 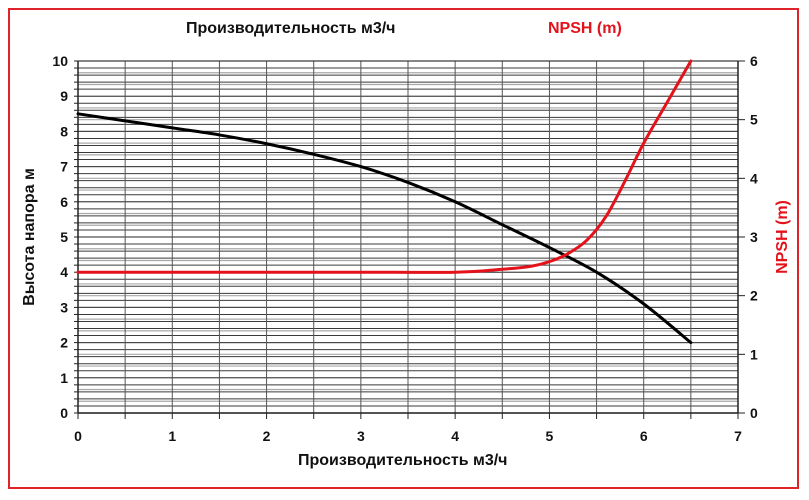 What do you see at coordinates (64, 96) in the screenshot?
I see `y-tick-label: 9` at bounding box center [64, 96].